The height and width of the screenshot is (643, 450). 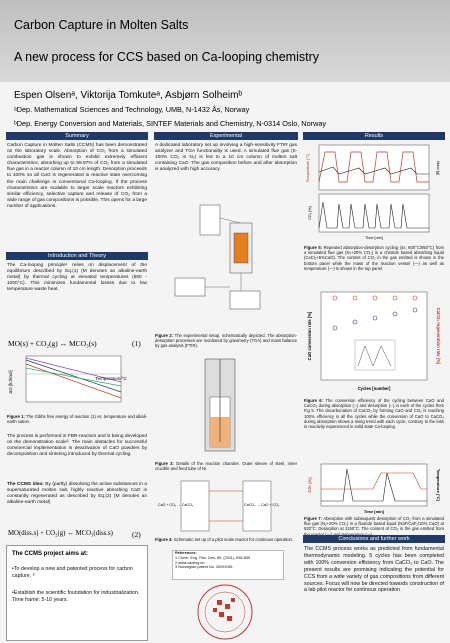 What do you see at coordinates (176, 505) in the screenshot?
I see `reactor-label: CaO + CO₂ → CaCO₃` at bounding box center [176, 505].